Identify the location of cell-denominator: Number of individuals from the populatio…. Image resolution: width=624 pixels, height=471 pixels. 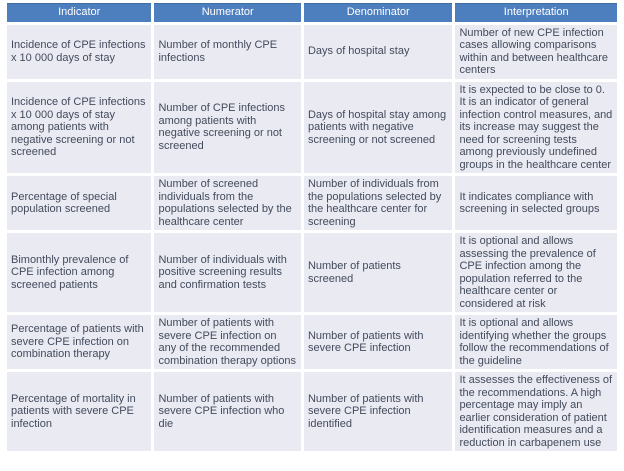
(378, 203).